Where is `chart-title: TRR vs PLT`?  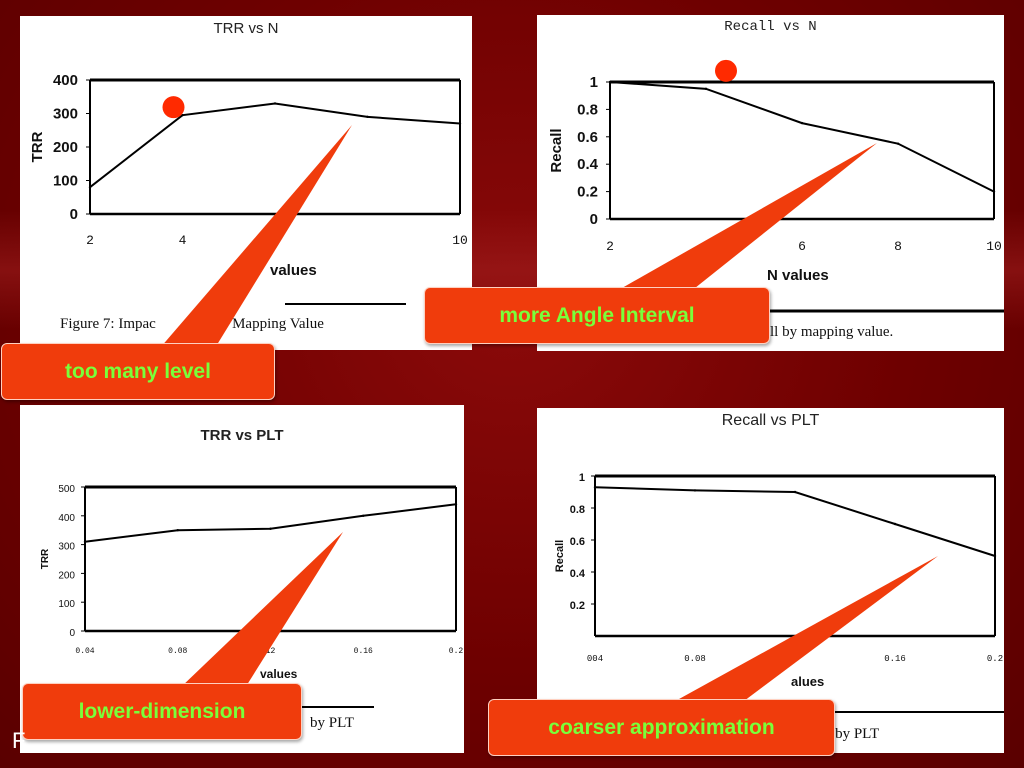
chart-title: TRR vs PLT is located at coordinates (242, 435).